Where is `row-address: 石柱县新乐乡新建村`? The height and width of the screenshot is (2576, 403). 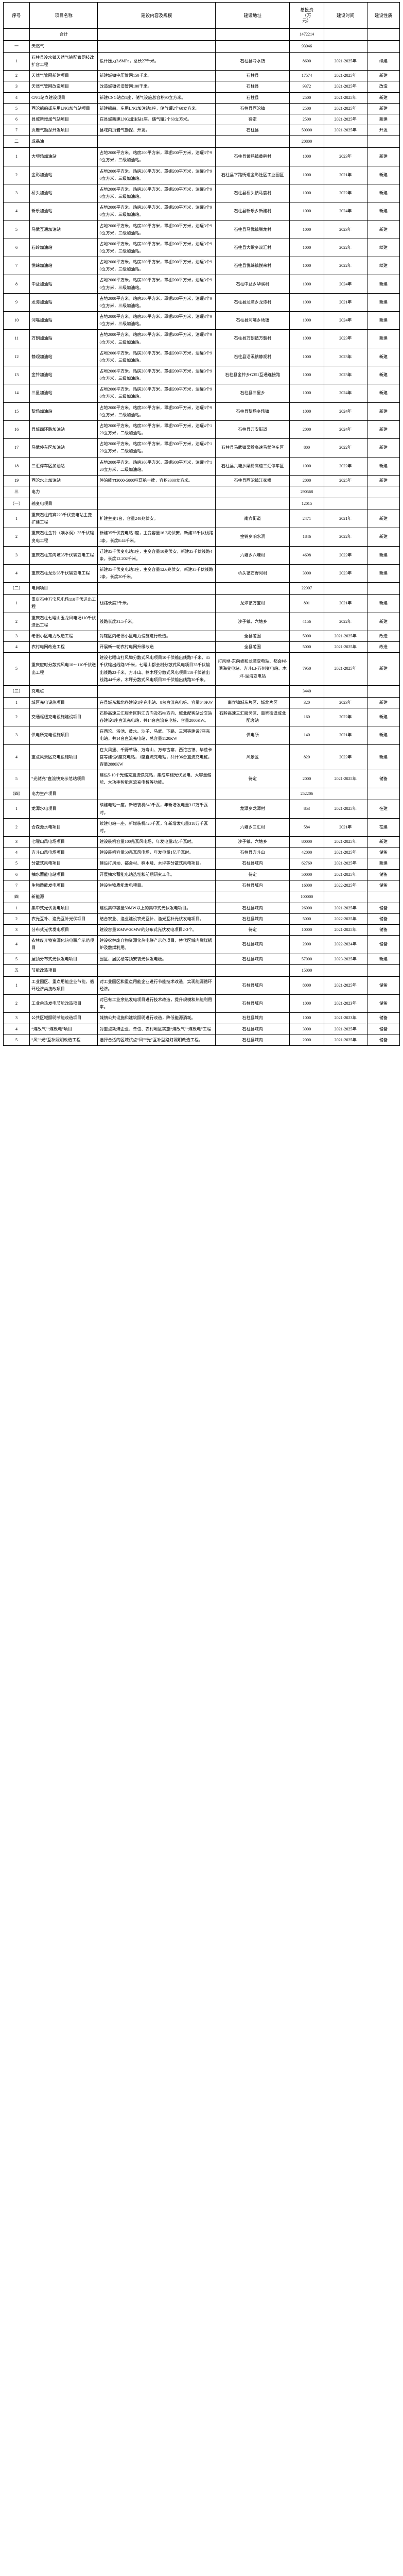 row-address: 石柱县新乐乡新建村 is located at coordinates (252, 212).